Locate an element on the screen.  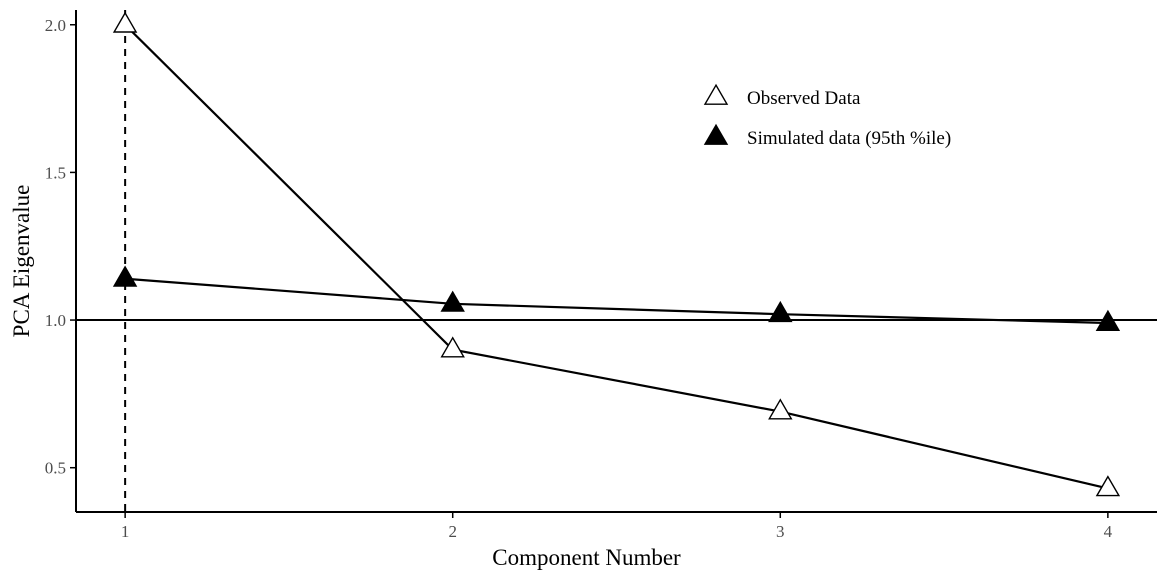
x-tick-label: 2 is located at coordinates (452, 531).